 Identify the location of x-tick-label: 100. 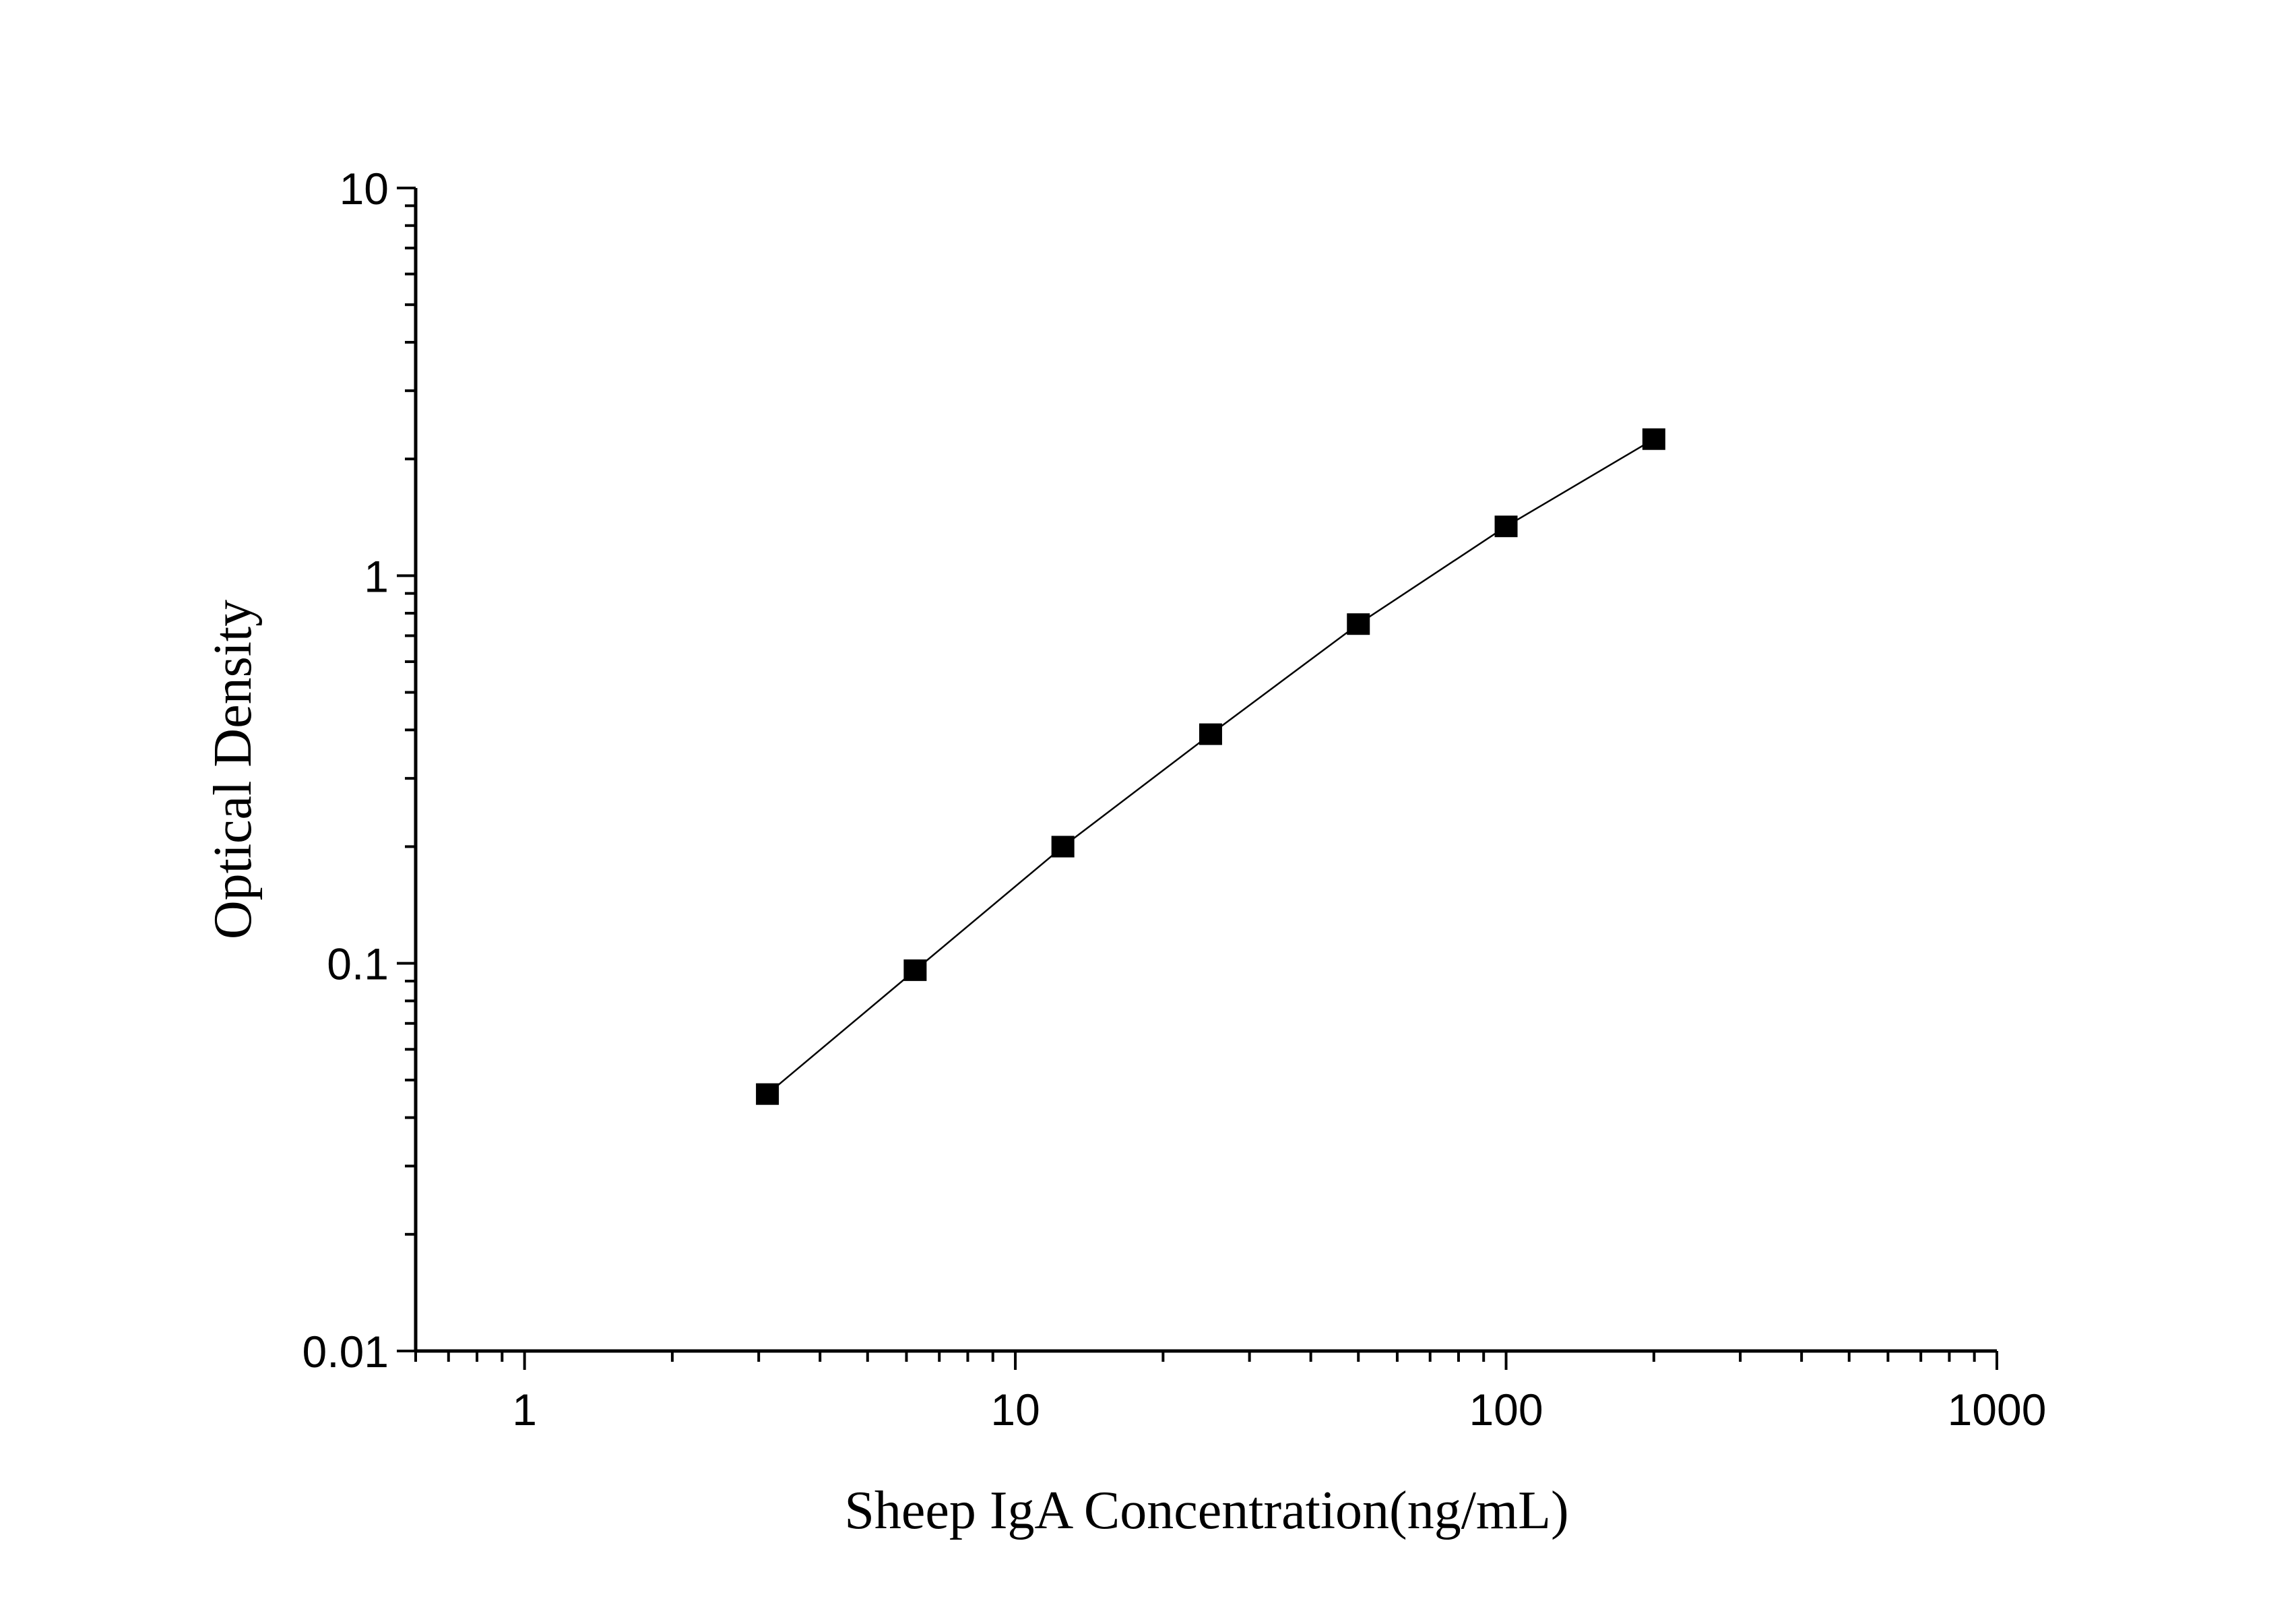
(1506, 1410).